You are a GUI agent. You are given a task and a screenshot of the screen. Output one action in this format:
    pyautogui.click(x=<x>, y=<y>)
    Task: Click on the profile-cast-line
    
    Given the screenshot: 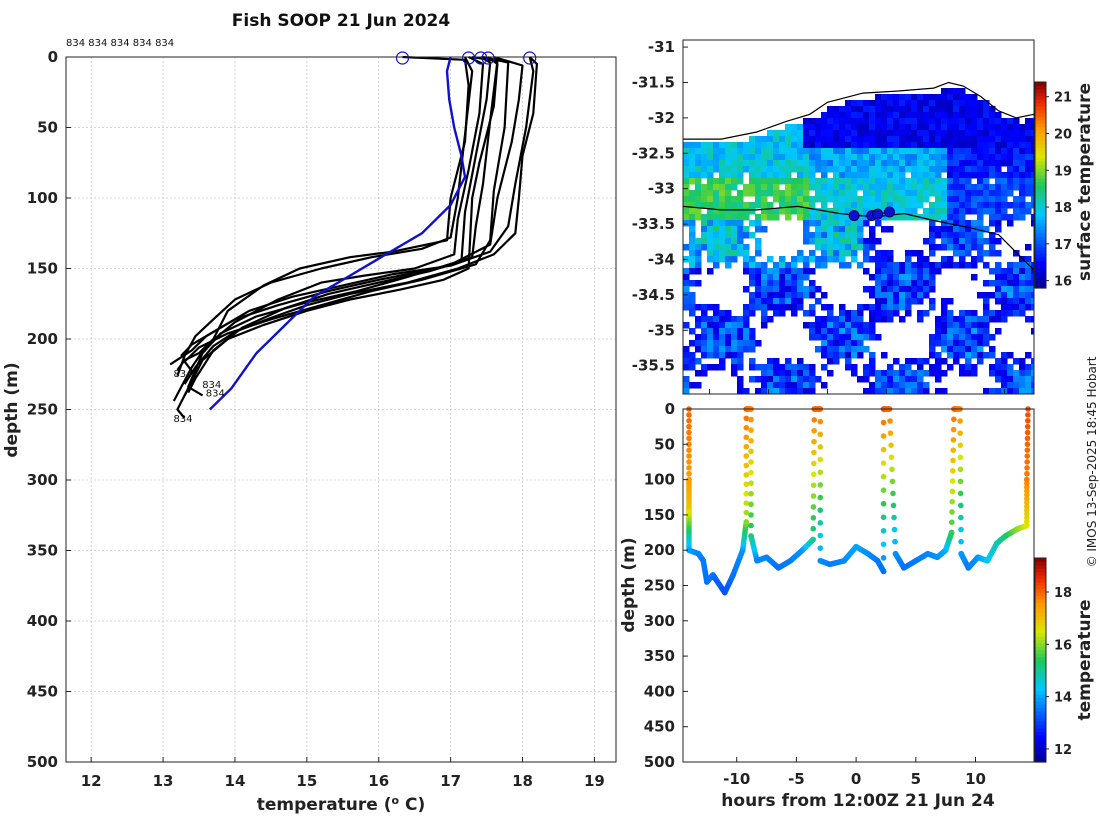 What is the action you would take?
    pyautogui.click(x=334, y=210)
    